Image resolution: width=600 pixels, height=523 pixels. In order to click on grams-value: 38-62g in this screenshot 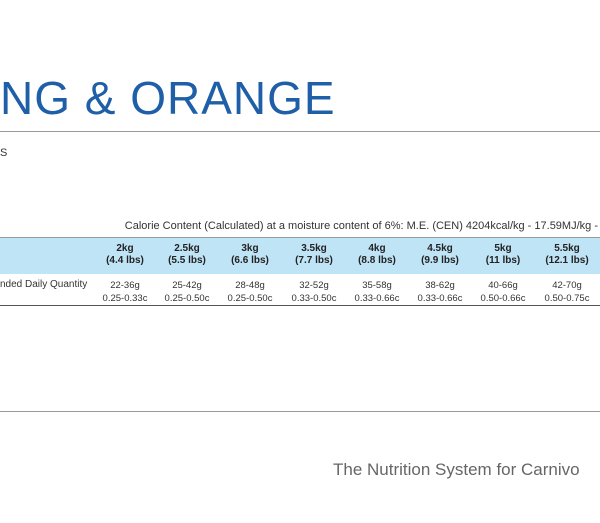, I will do `click(440, 285)`.